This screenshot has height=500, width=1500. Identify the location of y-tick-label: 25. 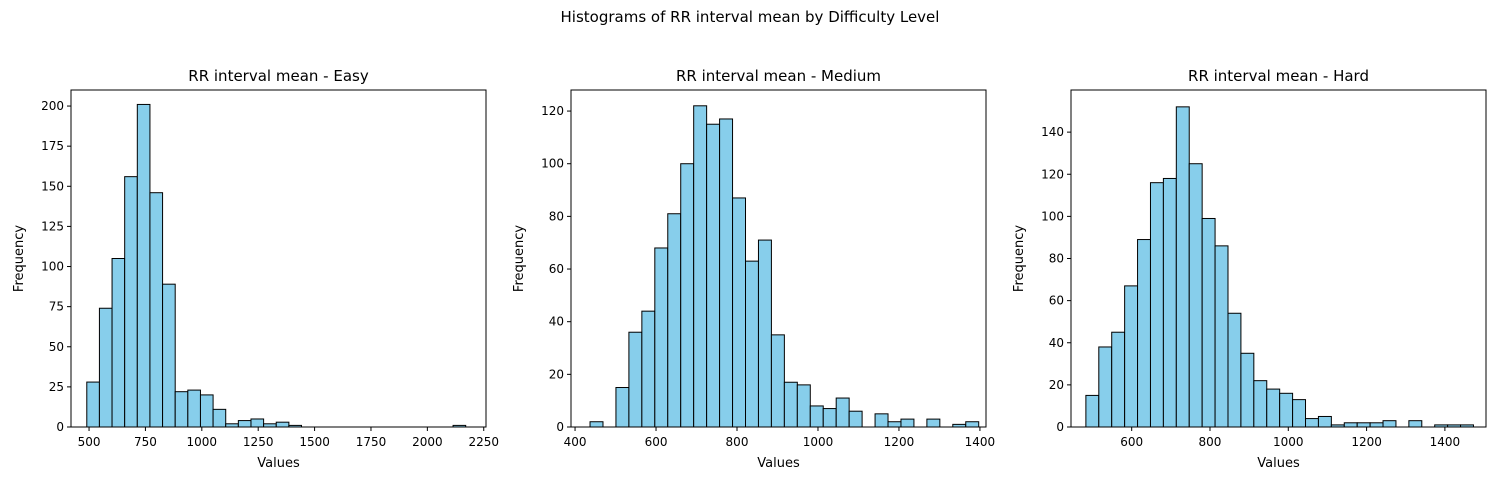
(56, 387).